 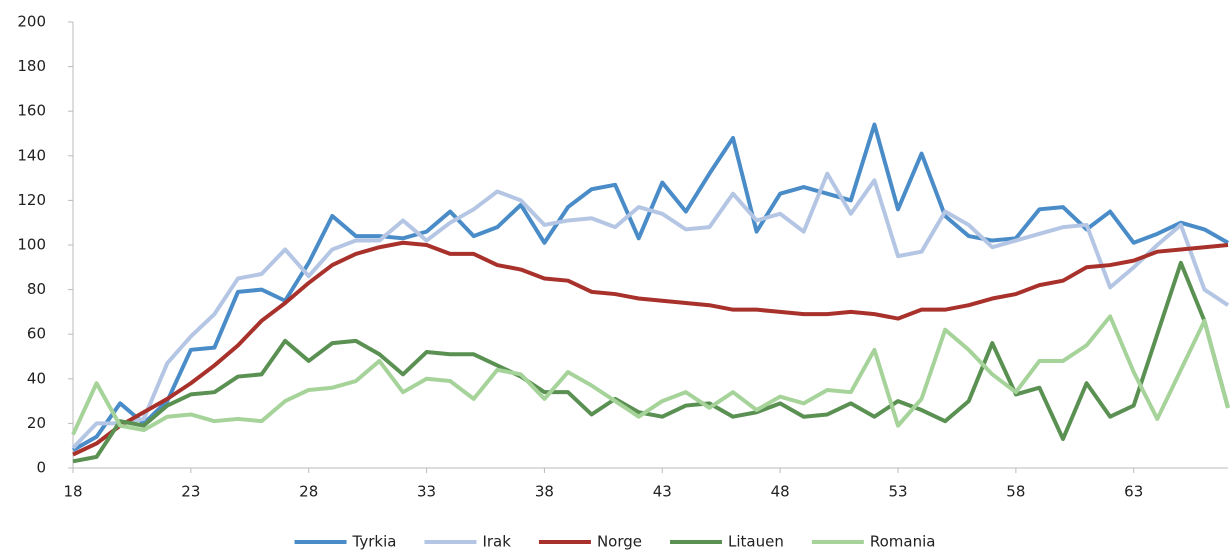 I want to click on x-tick-label: 53, so click(x=897, y=492).